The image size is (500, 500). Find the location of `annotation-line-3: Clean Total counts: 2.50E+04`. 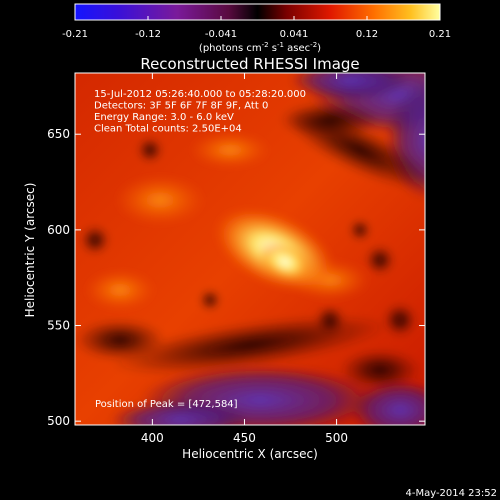

annotation-line-3: Clean Total counts: 2.50E+04 is located at coordinates (168, 129).